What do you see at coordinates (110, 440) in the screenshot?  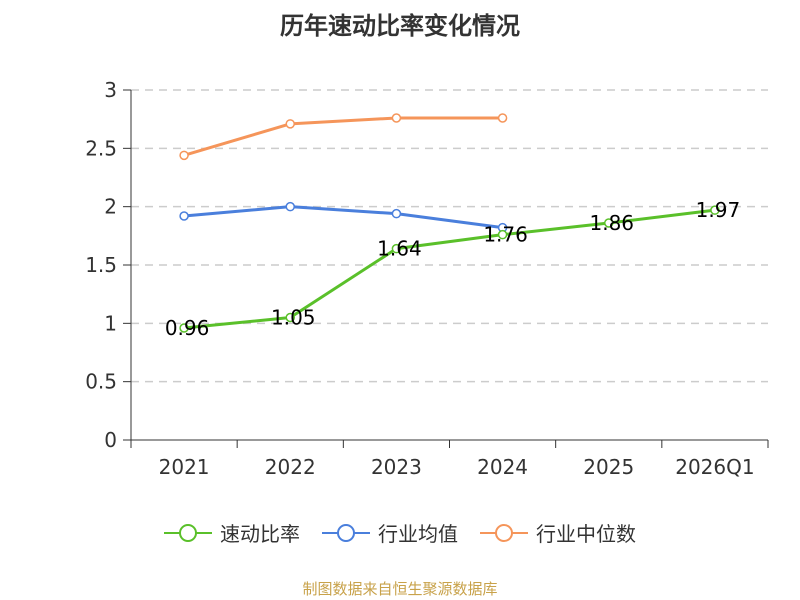 I see `y-tick-label: 0` at bounding box center [110, 440].